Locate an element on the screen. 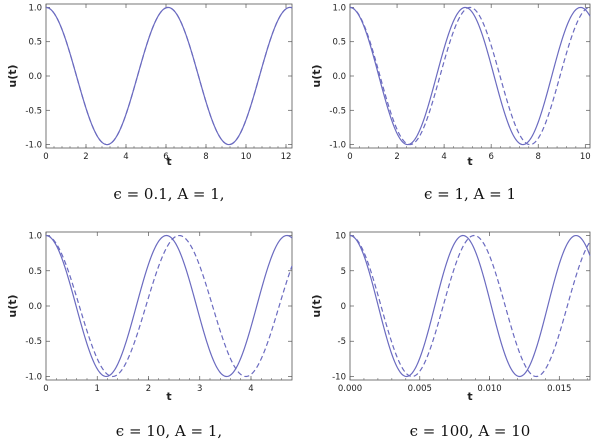 This screenshot has width=597, height=445. y-tick-label: 10 is located at coordinates (340, 237).